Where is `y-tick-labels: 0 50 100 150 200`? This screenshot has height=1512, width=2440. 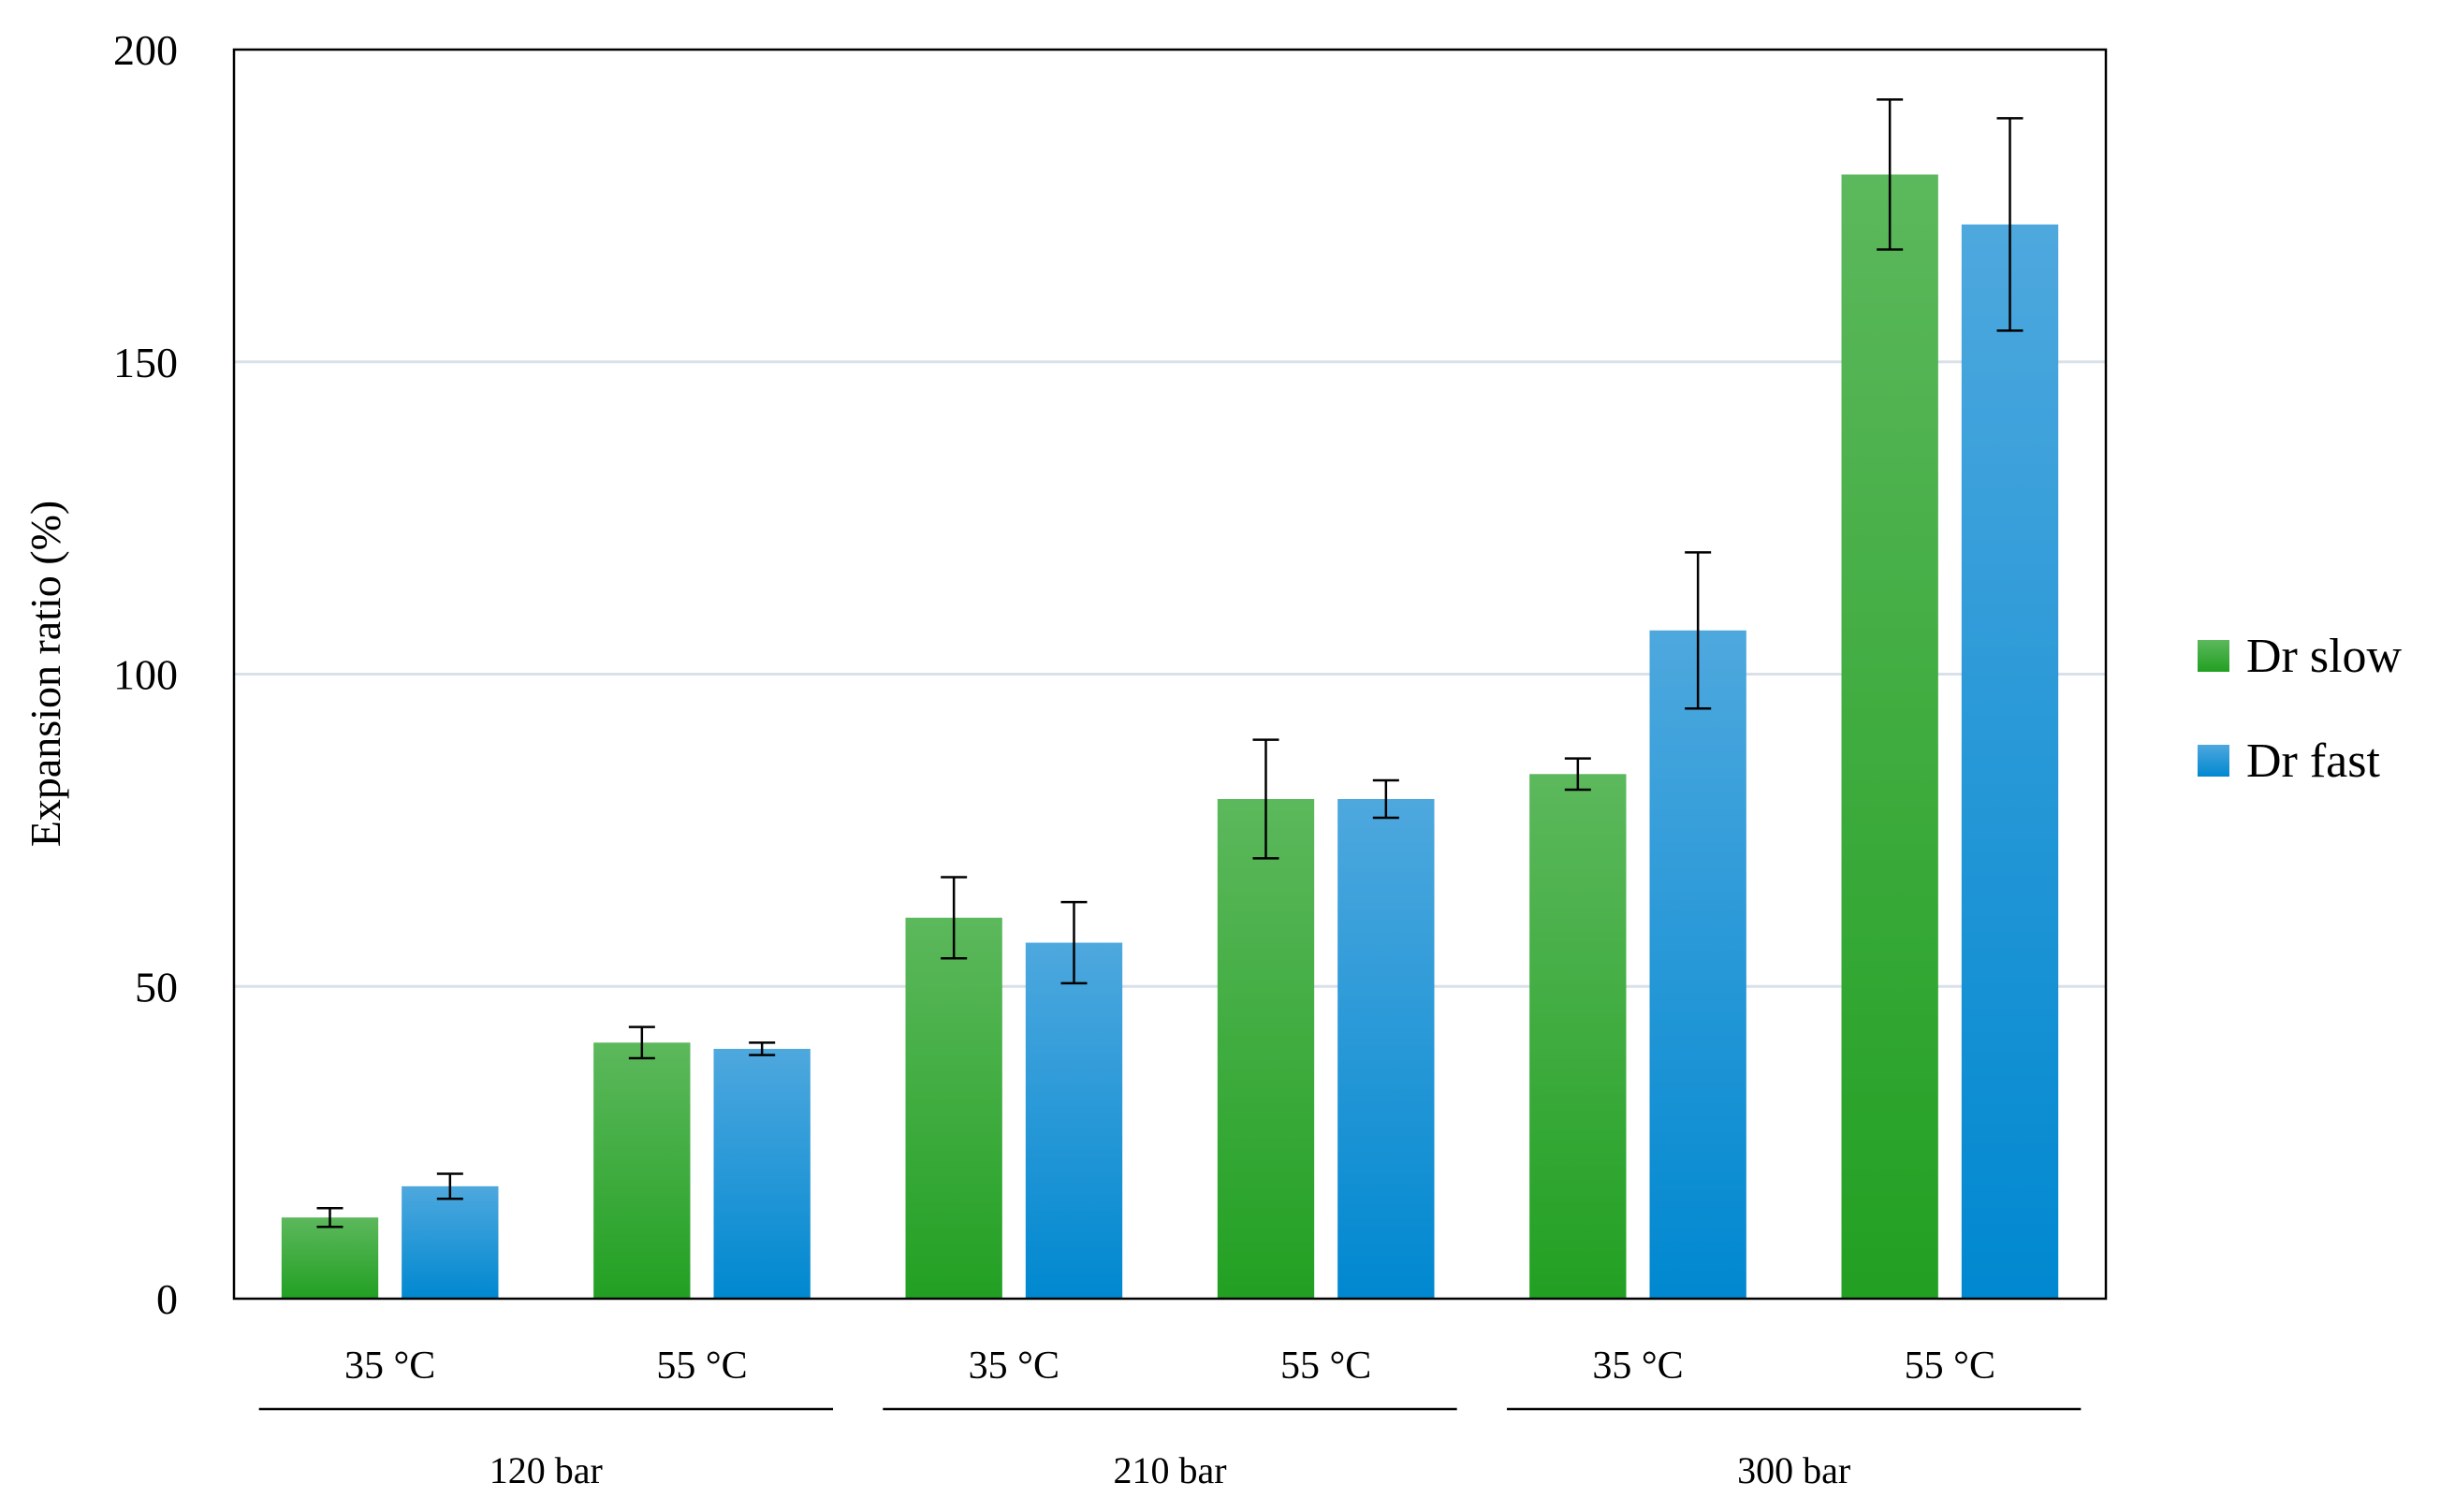 y-tick-labels: 0 50 100 150 200 is located at coordinates (145, 675).